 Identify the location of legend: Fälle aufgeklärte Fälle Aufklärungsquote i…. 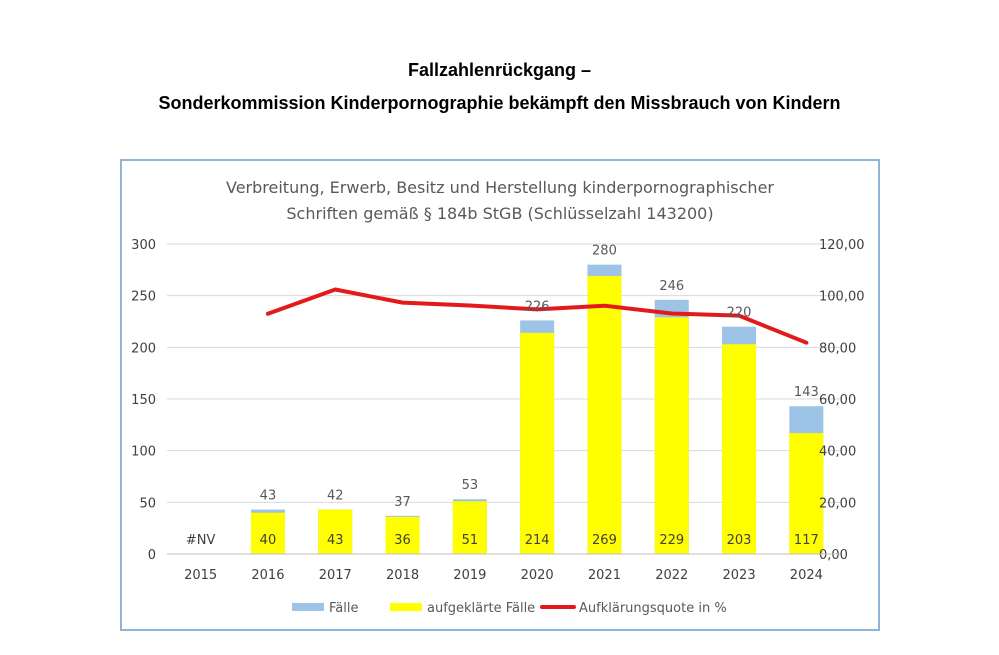
(509, 608).